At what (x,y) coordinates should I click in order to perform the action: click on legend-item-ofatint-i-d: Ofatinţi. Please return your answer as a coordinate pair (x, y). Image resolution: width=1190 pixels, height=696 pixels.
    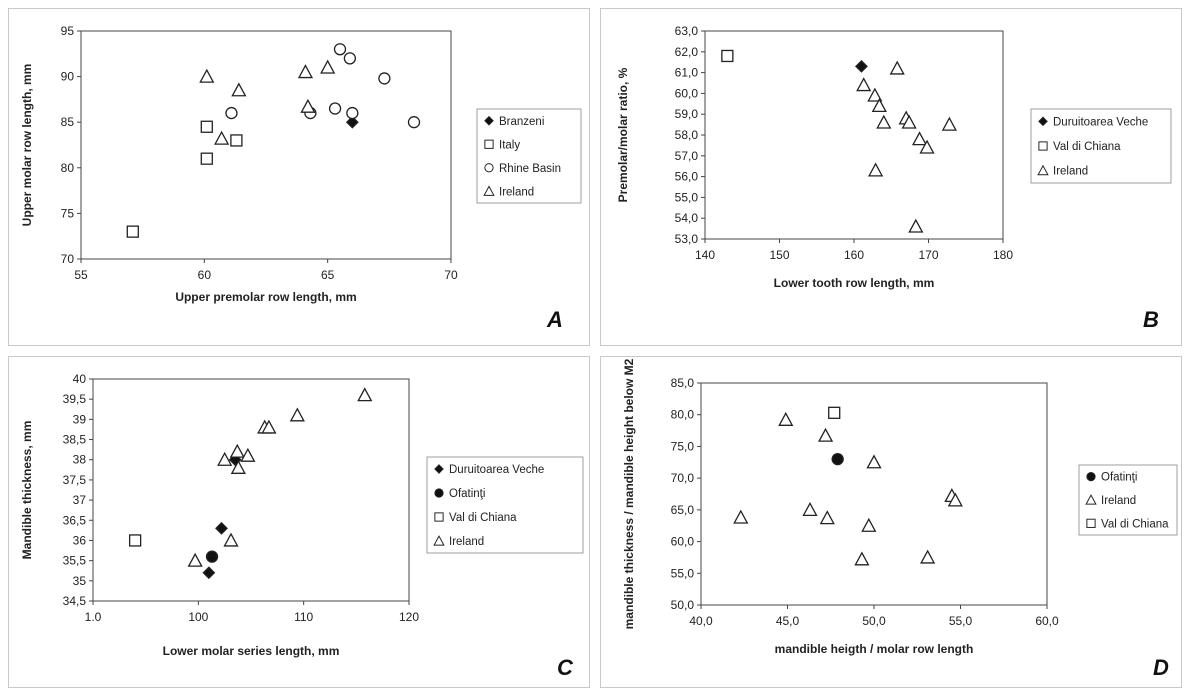
    Looking at the image, I should click on (1111, 478).